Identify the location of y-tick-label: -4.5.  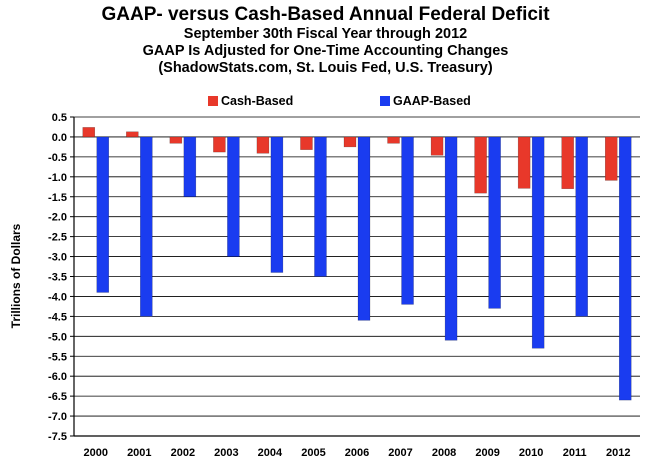
(57, 317).